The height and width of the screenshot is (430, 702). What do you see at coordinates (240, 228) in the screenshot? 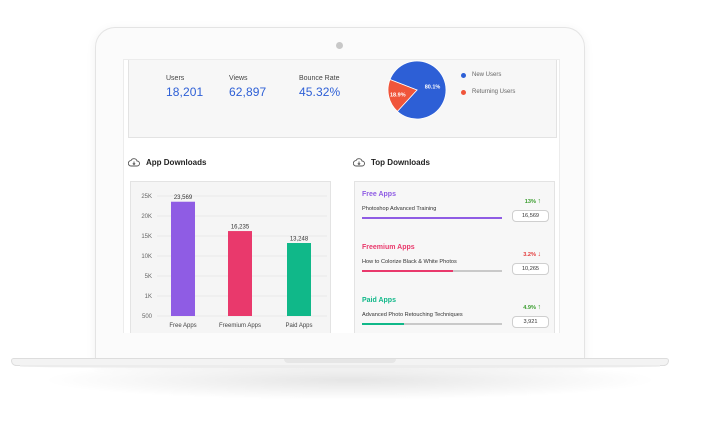
I see `bar-value-label: 16,235` at bounding box center [240, 228].